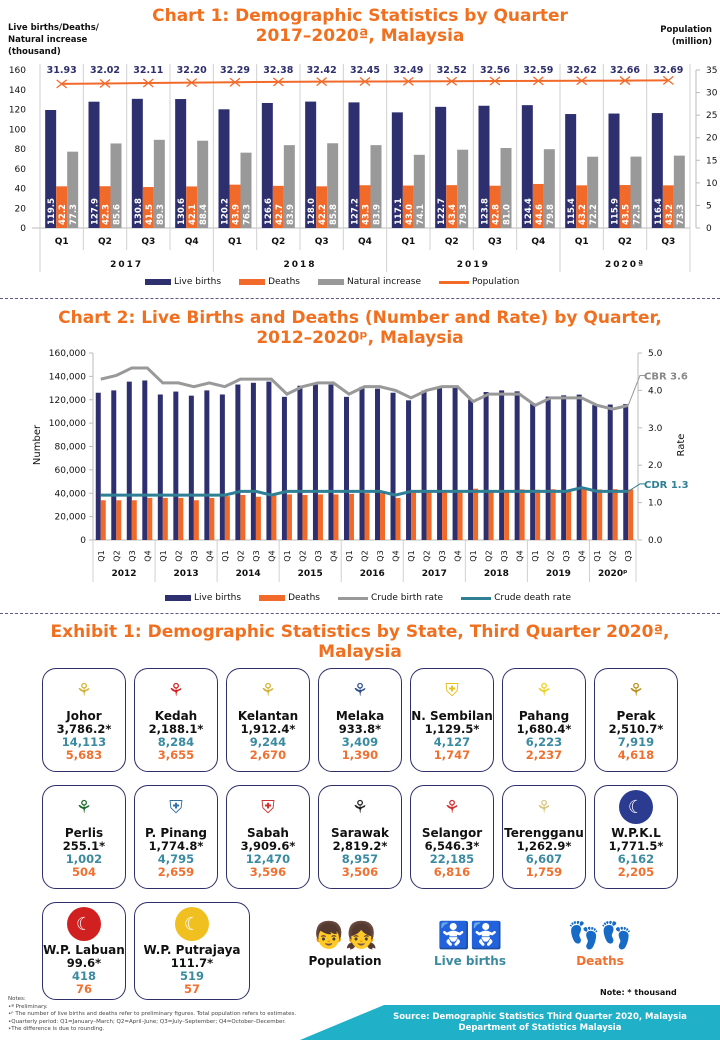 This screenshot has height=1040, width=720. What do you see at coordinates (452, 859) in the screenshot?
I see `state-live-births: 22,185` at bounding box center [452, 859].